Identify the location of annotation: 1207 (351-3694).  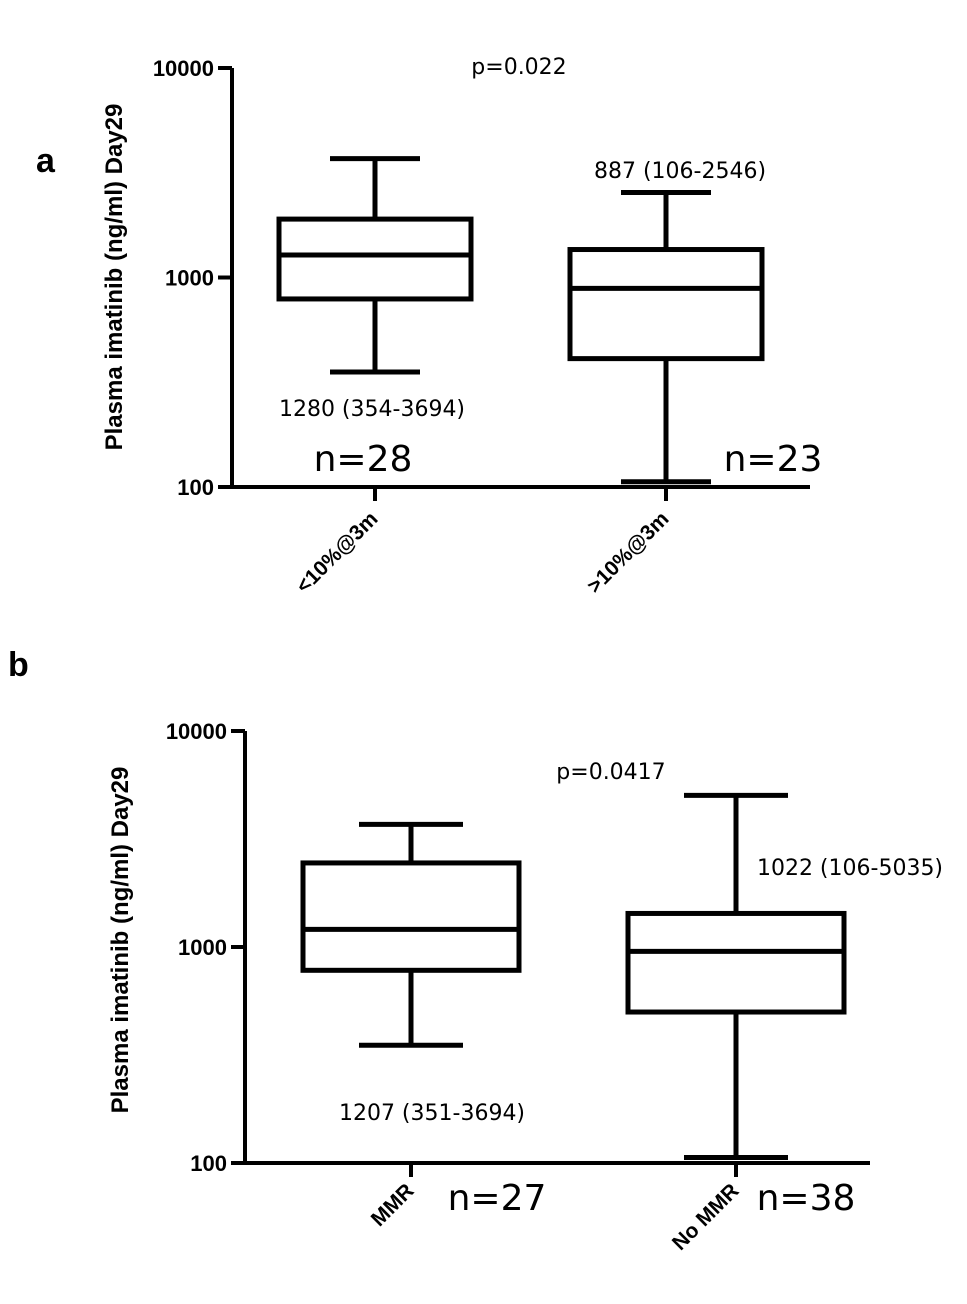
(432, 1113).